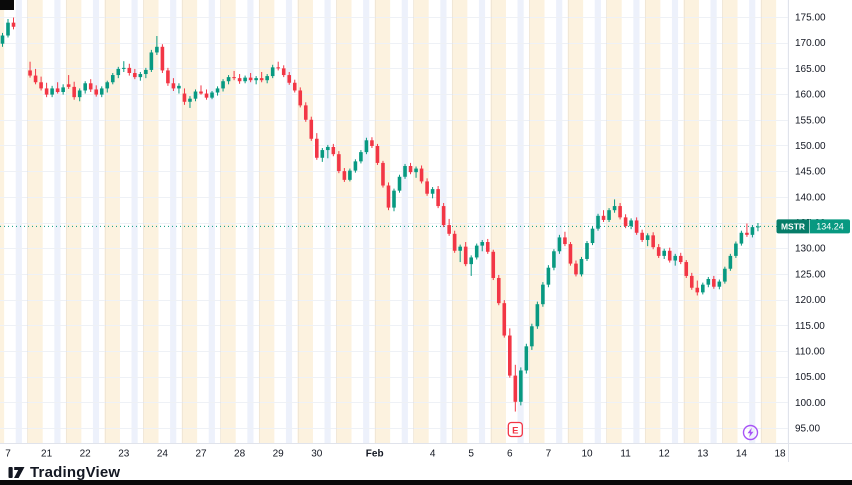  I want to click on tradingview-logo: TradingView, so click(64, 472).